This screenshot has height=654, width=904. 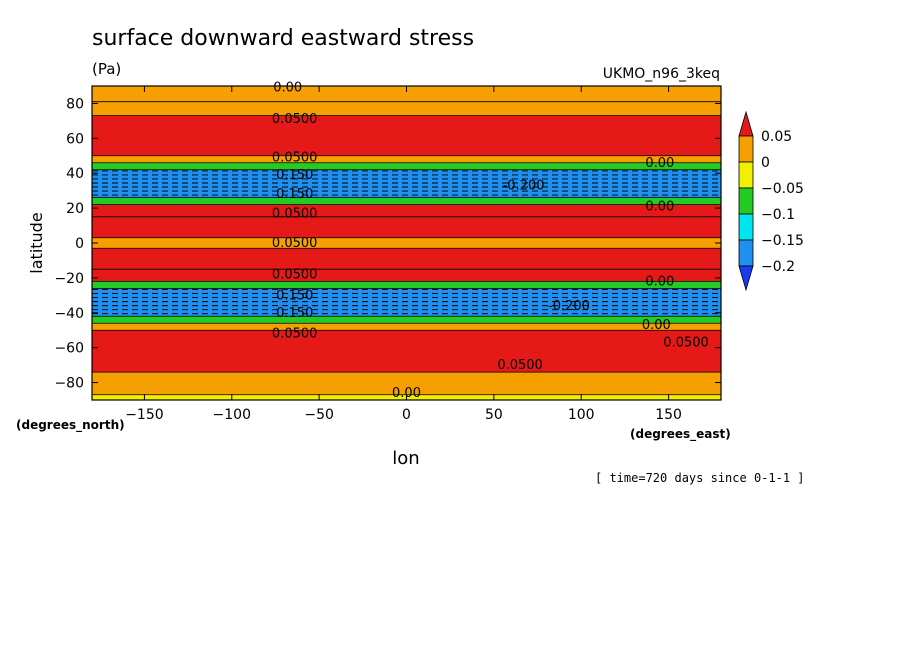 I want to click on y-axis-label: latitude, so click(x=36, y=242).